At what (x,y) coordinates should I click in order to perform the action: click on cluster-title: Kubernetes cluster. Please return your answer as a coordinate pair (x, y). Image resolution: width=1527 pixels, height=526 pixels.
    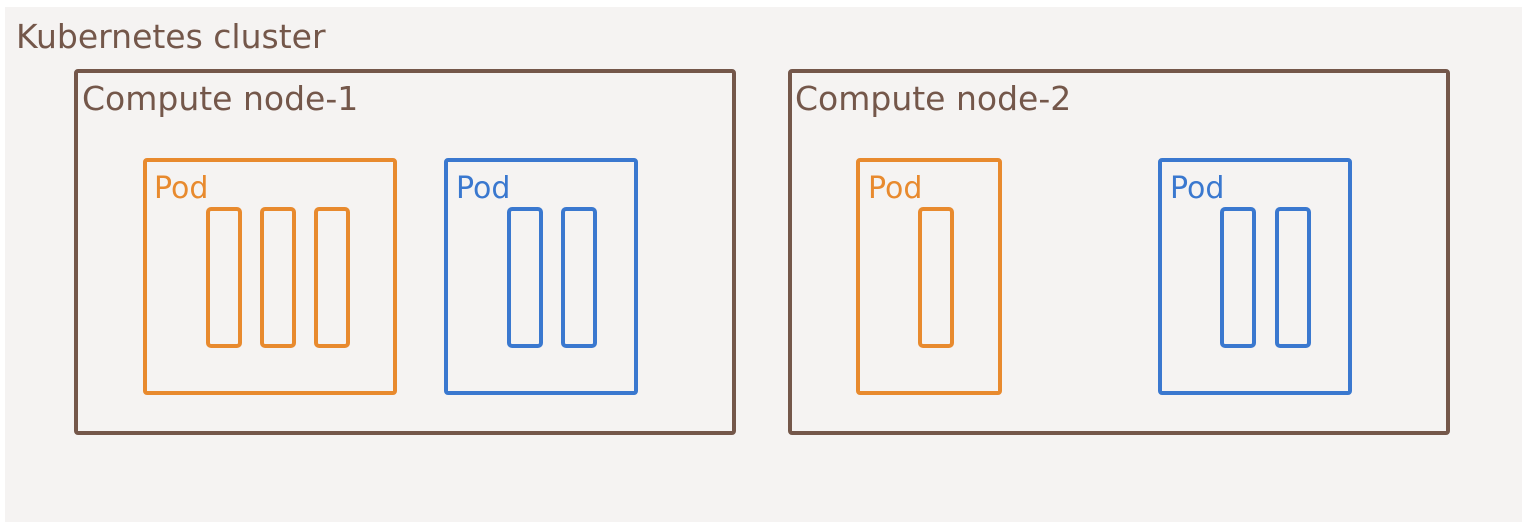
    Looking at the image, I should click on (171, 36).